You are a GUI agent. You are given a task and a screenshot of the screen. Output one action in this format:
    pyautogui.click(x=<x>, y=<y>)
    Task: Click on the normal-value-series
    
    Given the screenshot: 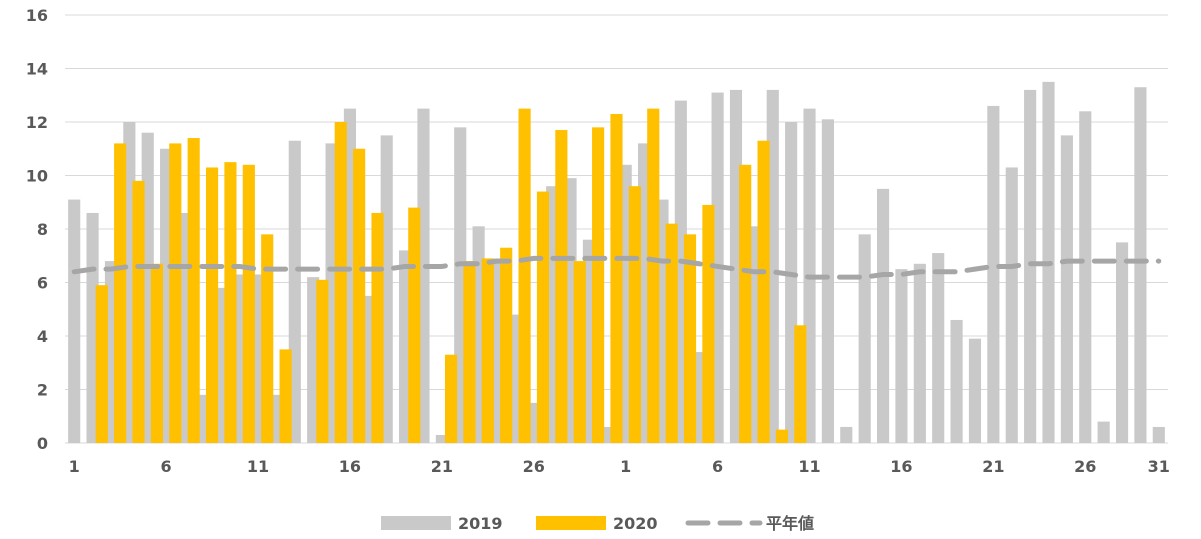 What is the action you would take?
    pyautogui.click(x=616, y=267)
    